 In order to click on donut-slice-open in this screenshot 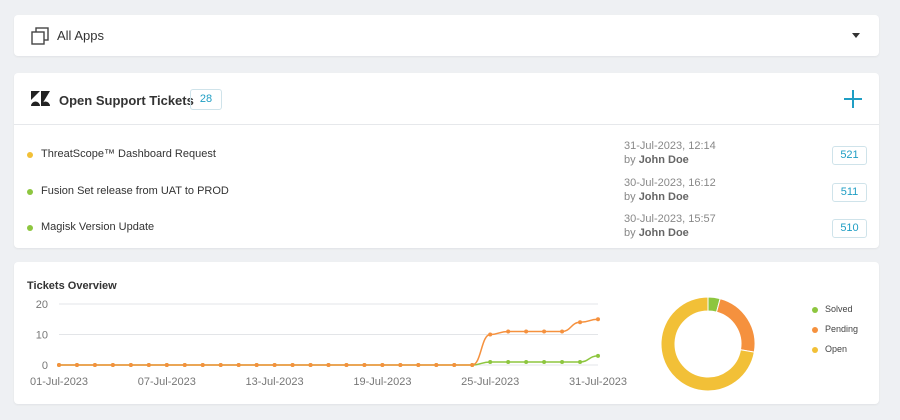, I will do `click(707, 344)`.